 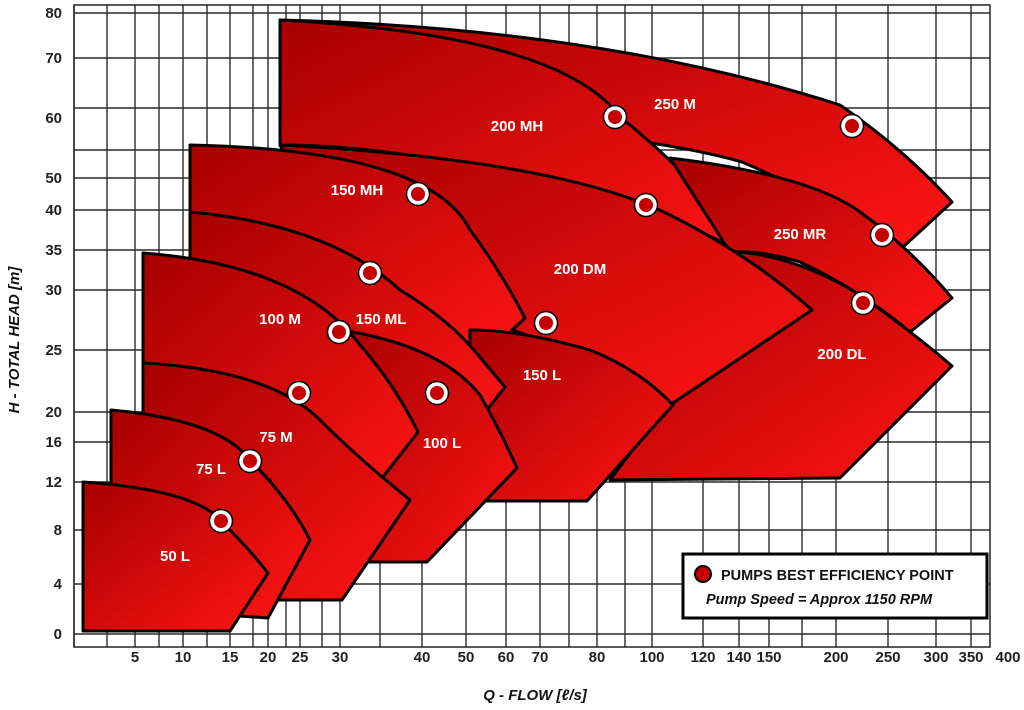 What do you see at coordinates (381, 319) in the screenshot?
I see `label-150-ml: 150 ML` at bounding box center [381, 319].